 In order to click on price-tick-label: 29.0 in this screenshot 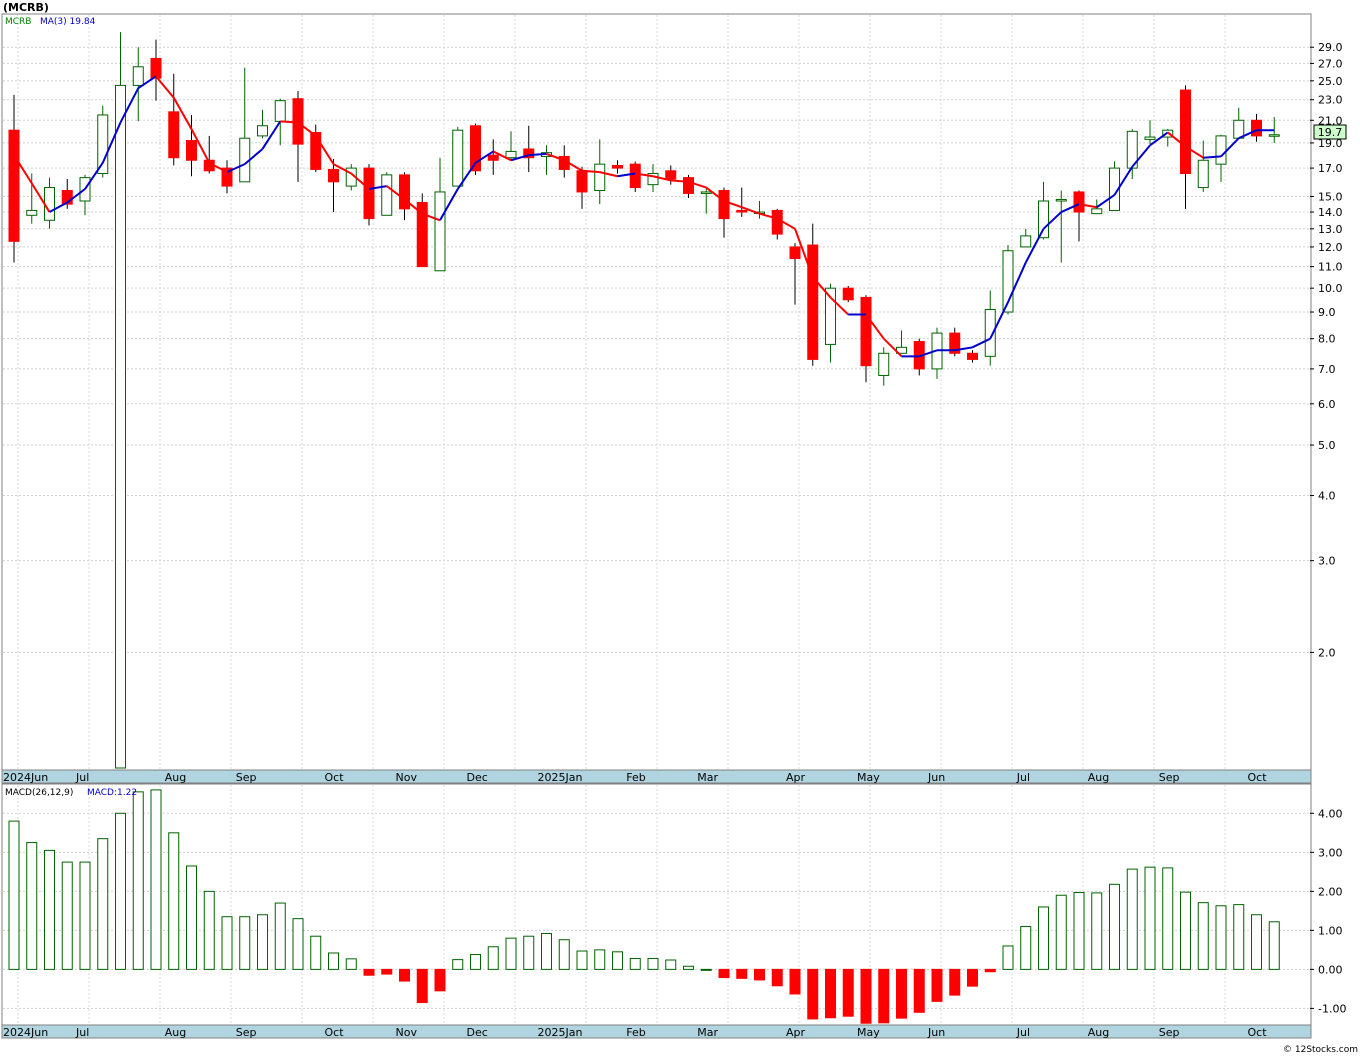, I will do `click(1330, 47)`.